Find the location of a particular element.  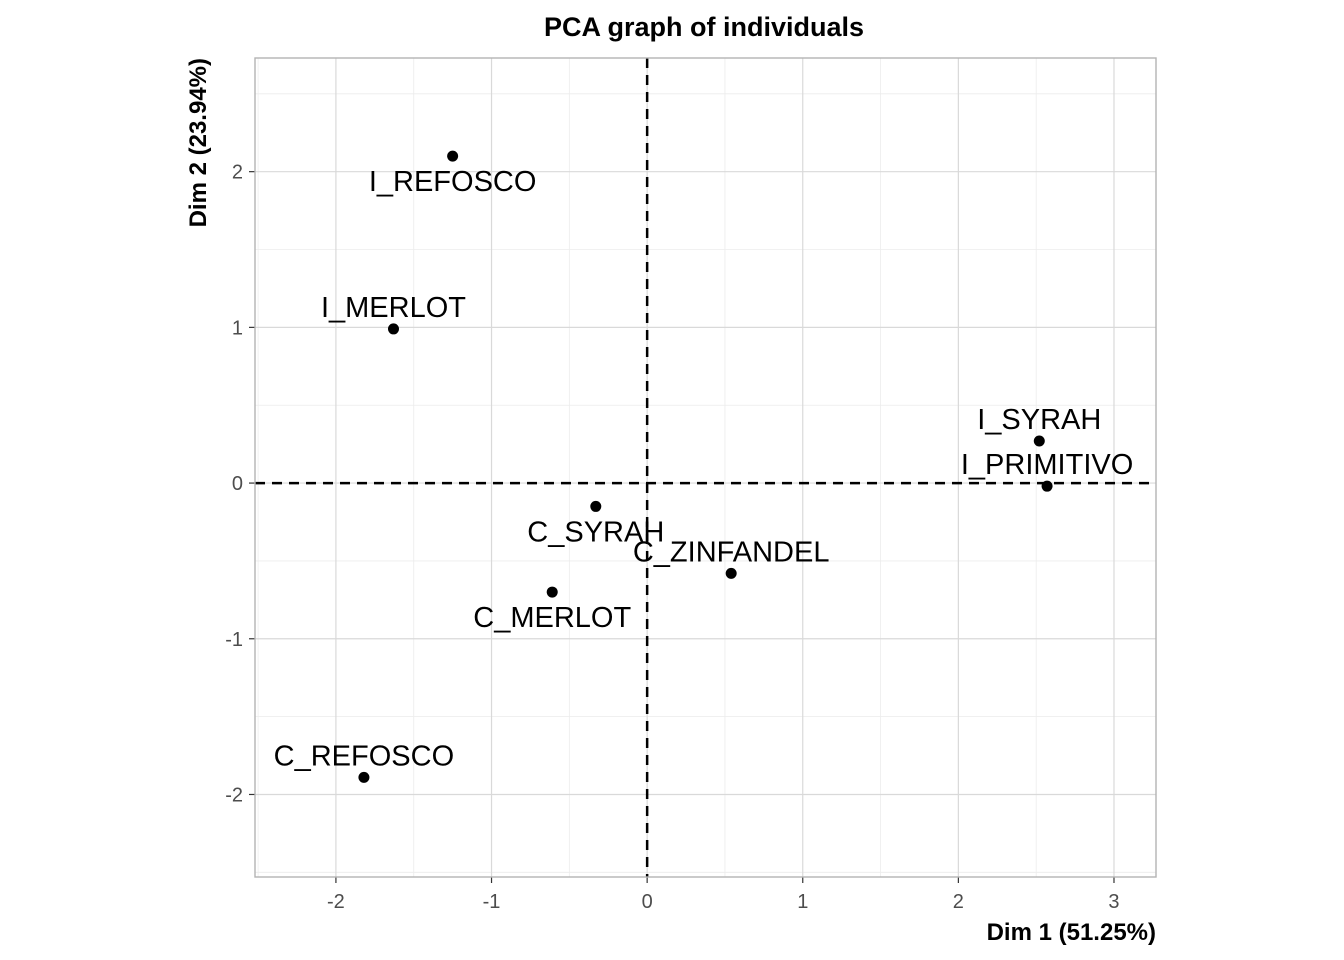

y-tick-label: -2 is located at coordinates (234, 795).